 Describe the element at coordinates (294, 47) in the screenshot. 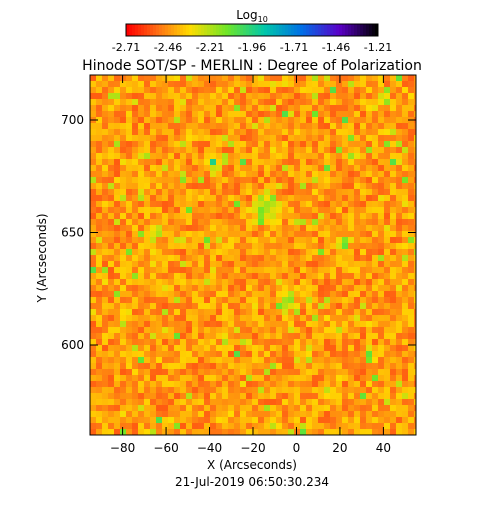

I see `colorbar-tick-label: -1.71` at that location.